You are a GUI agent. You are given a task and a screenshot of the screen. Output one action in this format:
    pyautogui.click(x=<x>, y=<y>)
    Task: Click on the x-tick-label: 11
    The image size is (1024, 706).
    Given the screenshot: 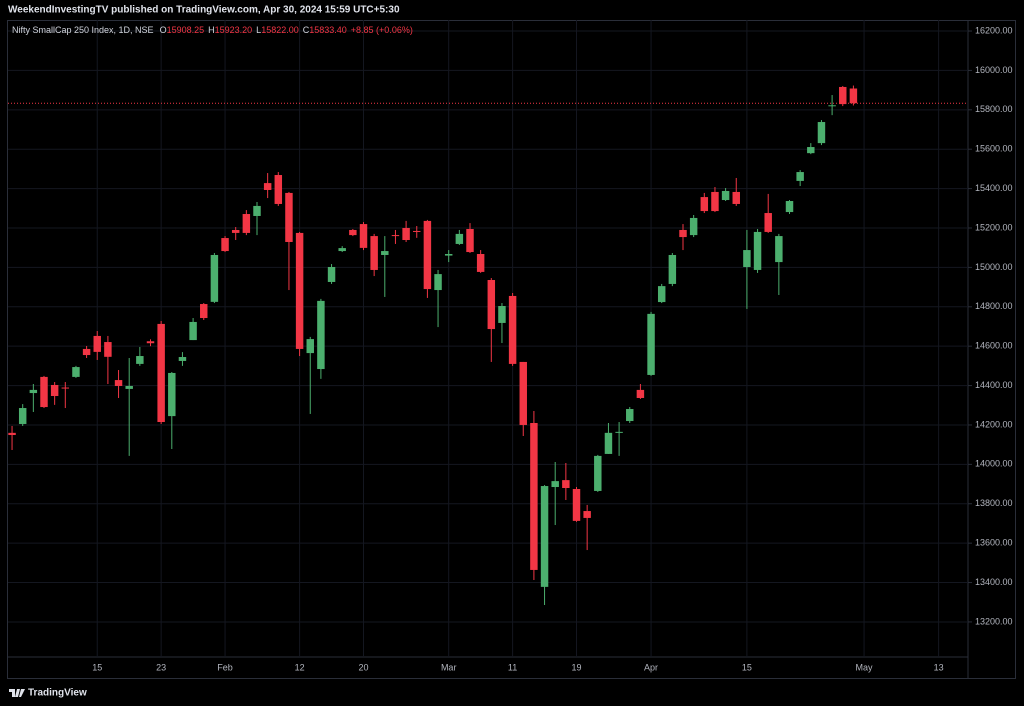 What is the action you would take?
    pyautogui.click(x=512, y=667)
    